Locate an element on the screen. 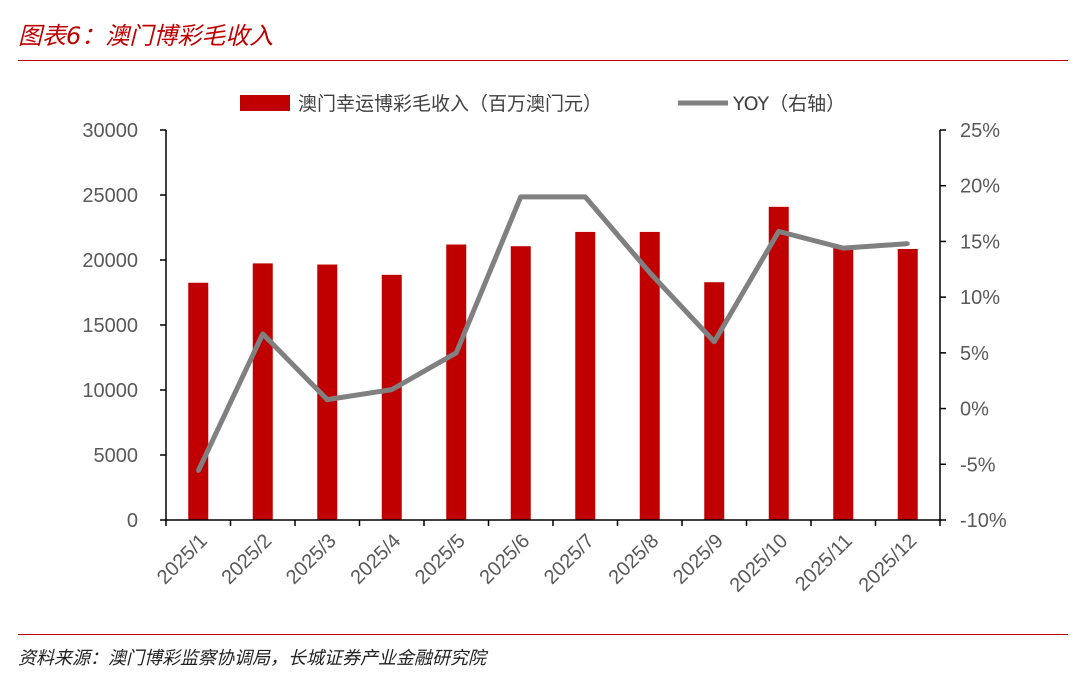  x-tick-label: 2025/8 is located at coordinates (633, 559).